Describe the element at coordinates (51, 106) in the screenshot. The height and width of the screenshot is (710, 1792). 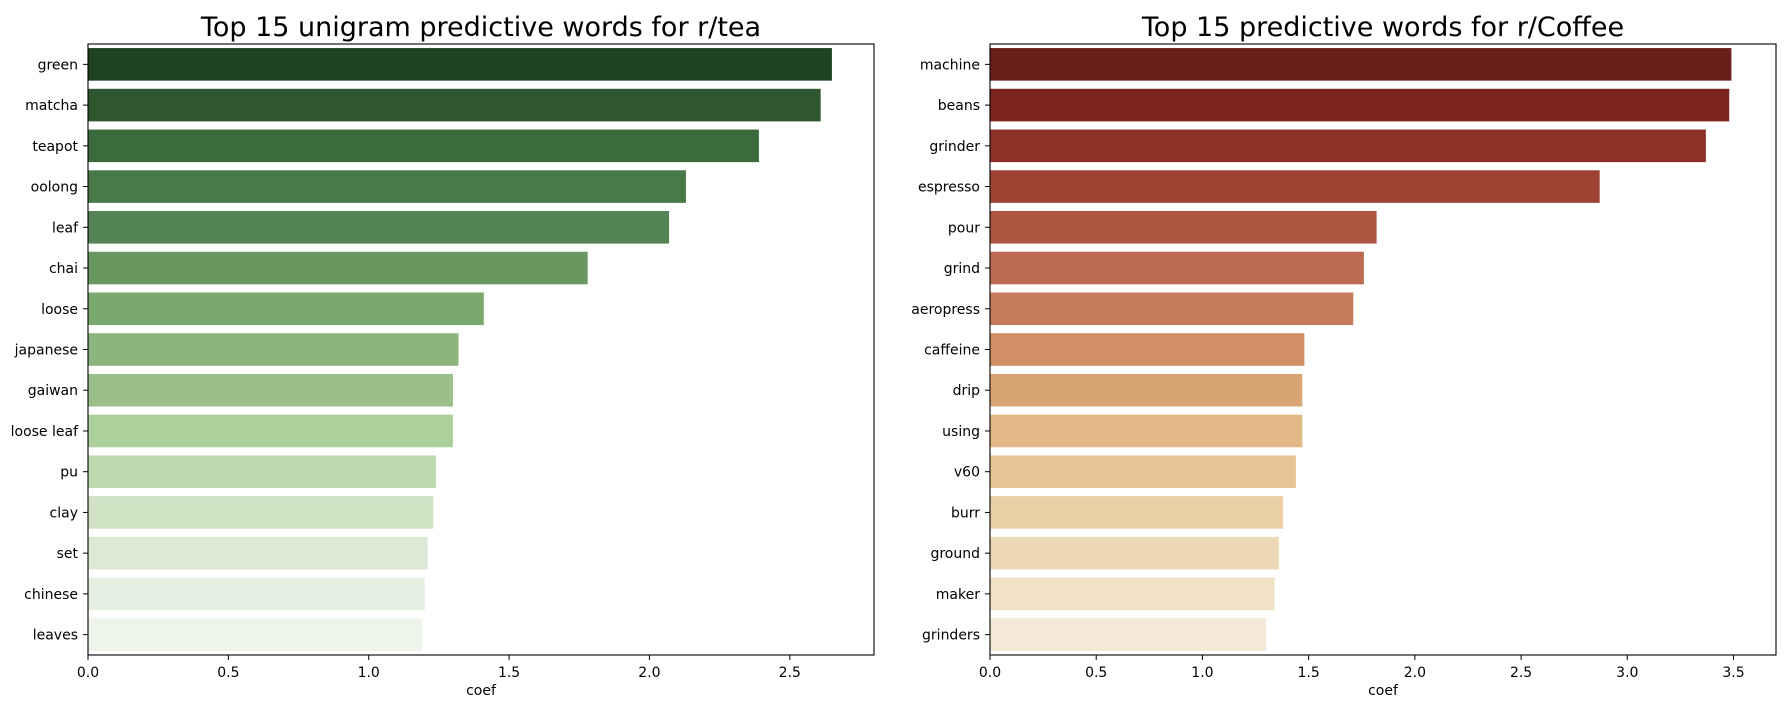
I see `category-label: matcha` at that location.